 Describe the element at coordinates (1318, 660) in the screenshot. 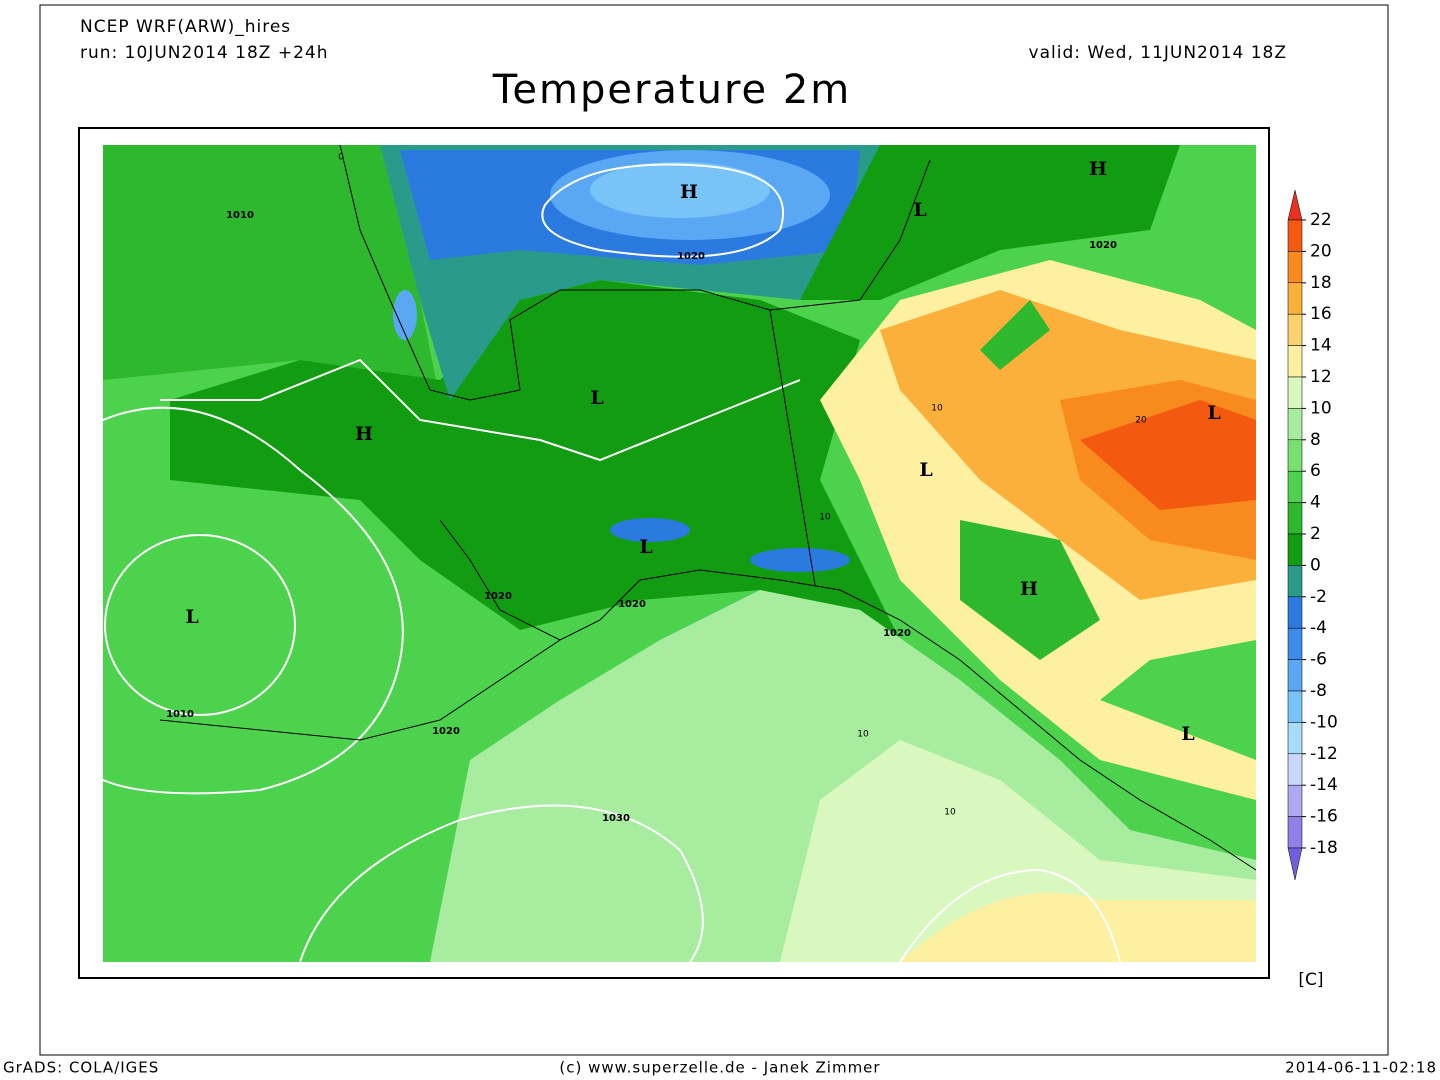

I see `colorbar-tick-label: -6` at that location.